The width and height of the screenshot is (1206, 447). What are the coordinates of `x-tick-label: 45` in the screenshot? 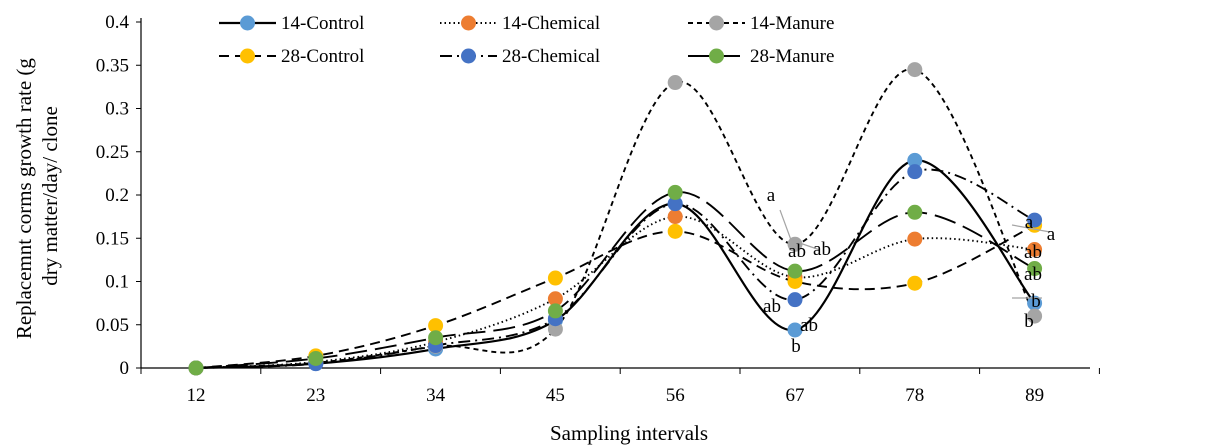 It's located at (555, 395).